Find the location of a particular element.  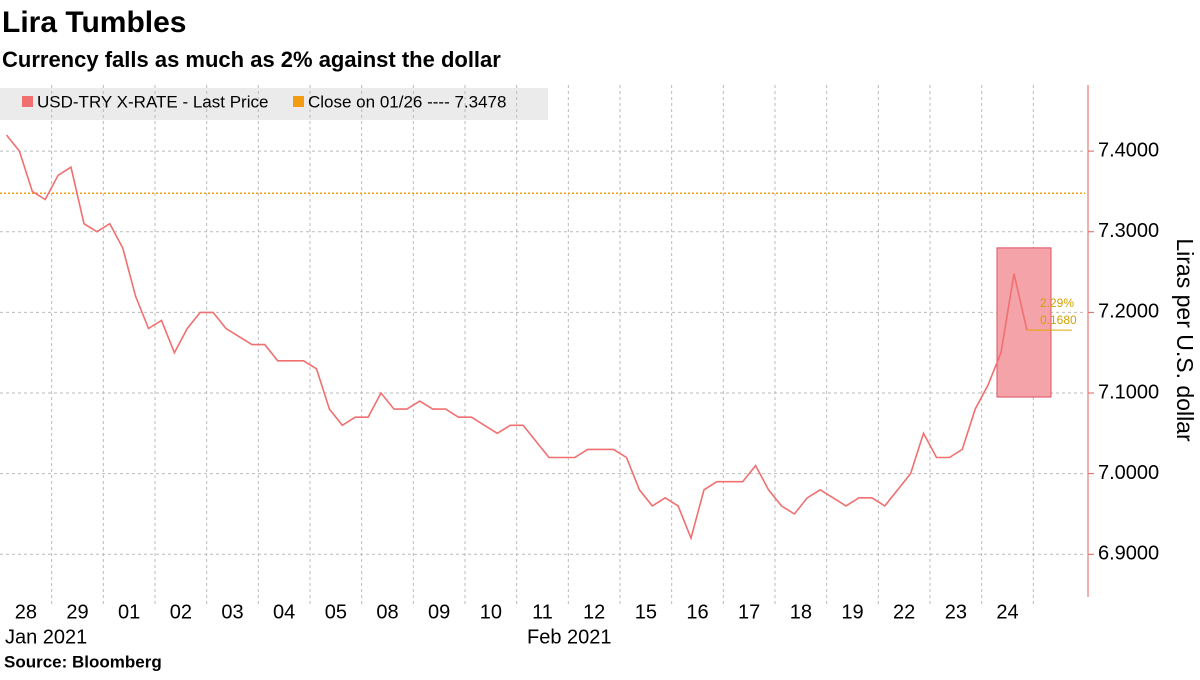

x-tick-label: 19 is located at coordinates (852, 612).